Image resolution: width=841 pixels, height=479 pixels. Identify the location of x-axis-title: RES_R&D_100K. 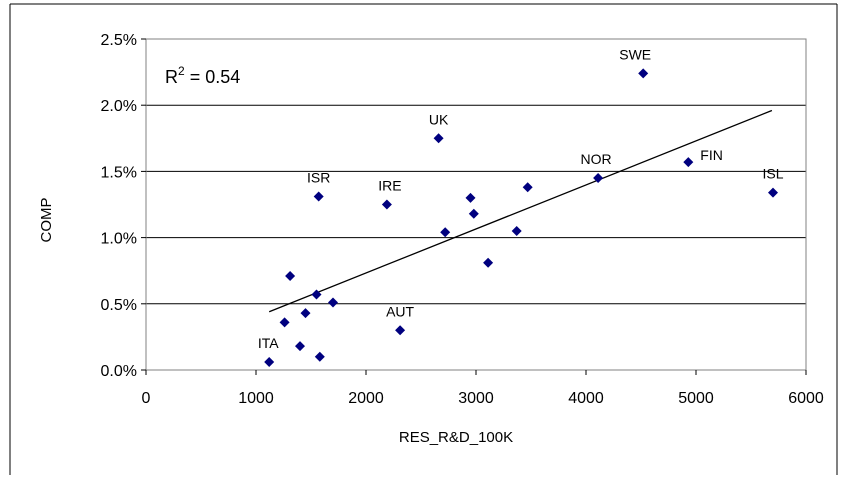
(456, 437).